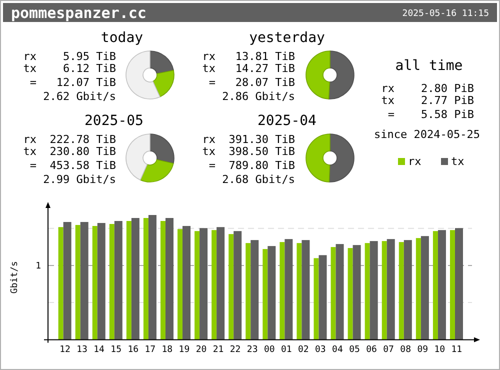  What do you see at coordinates (122, 38) in the screenshot?
I see `chart-title: today` at bounding box center [122, 38].